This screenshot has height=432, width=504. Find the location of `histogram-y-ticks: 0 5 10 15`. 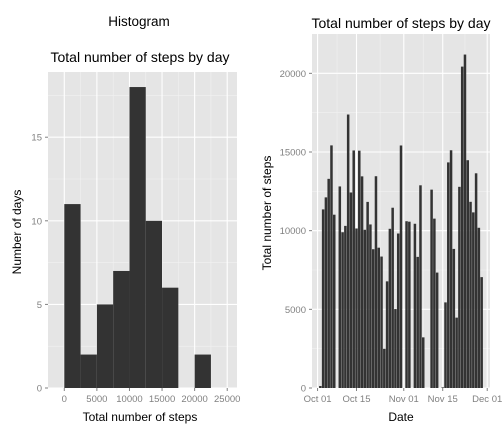

histogram-y-ticks: 0 5 10 15 is located at coordinates (39, 264).